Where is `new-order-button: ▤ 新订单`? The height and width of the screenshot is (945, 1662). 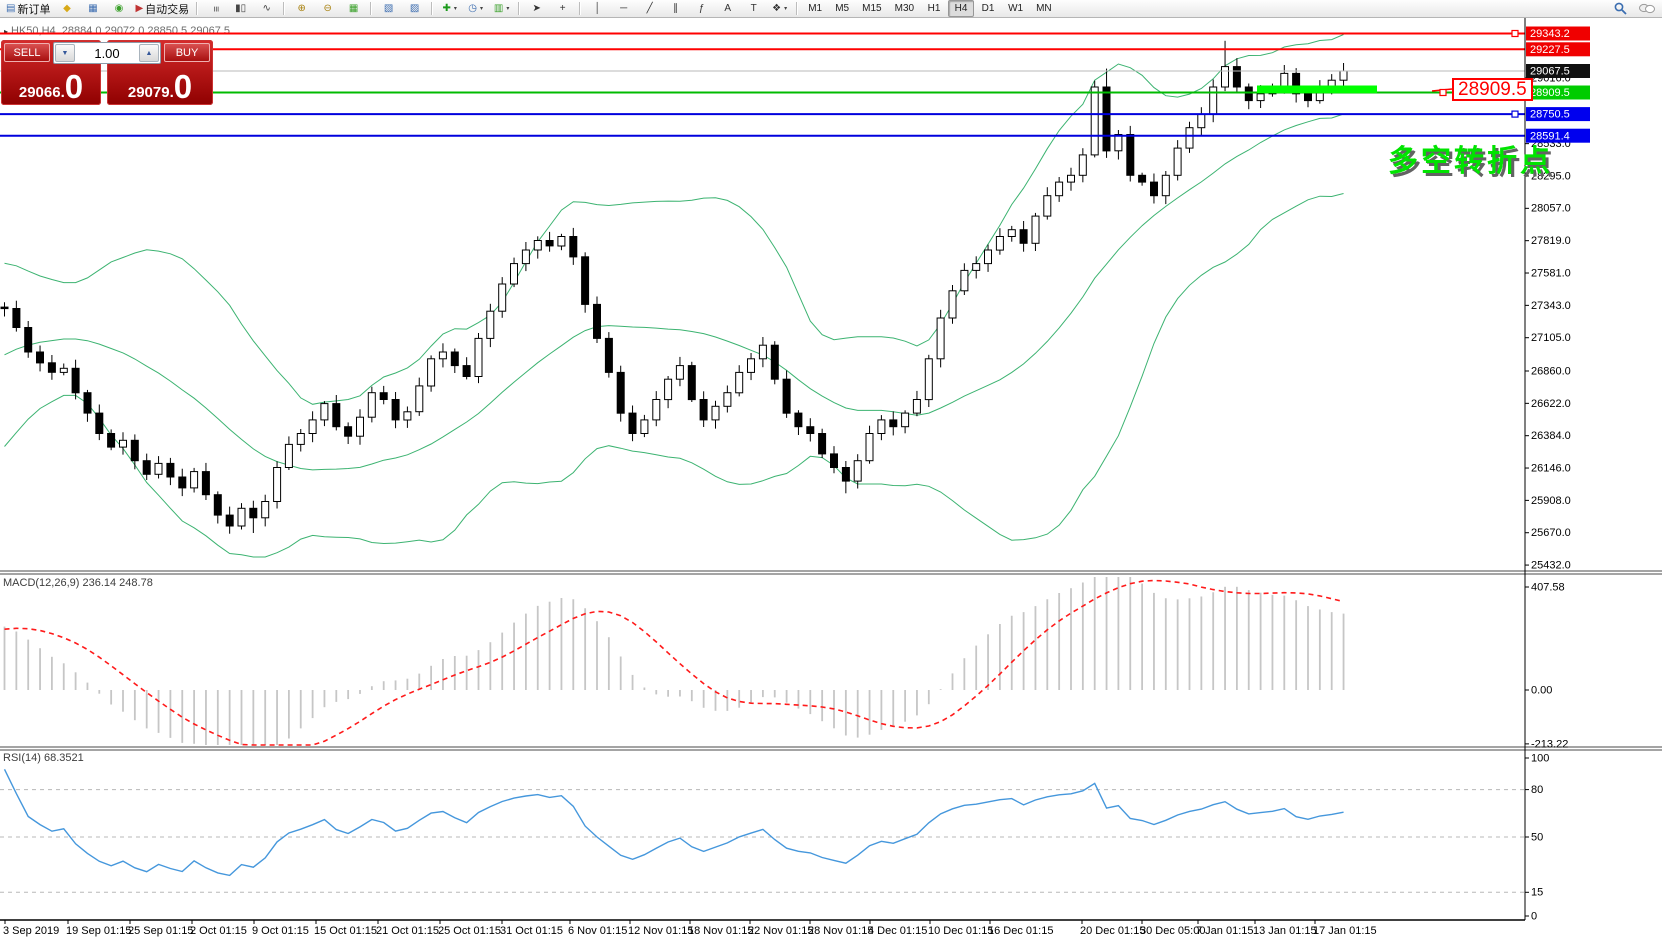 new-order-button: ▤ 新订单 is located at coordinates (28, 9).